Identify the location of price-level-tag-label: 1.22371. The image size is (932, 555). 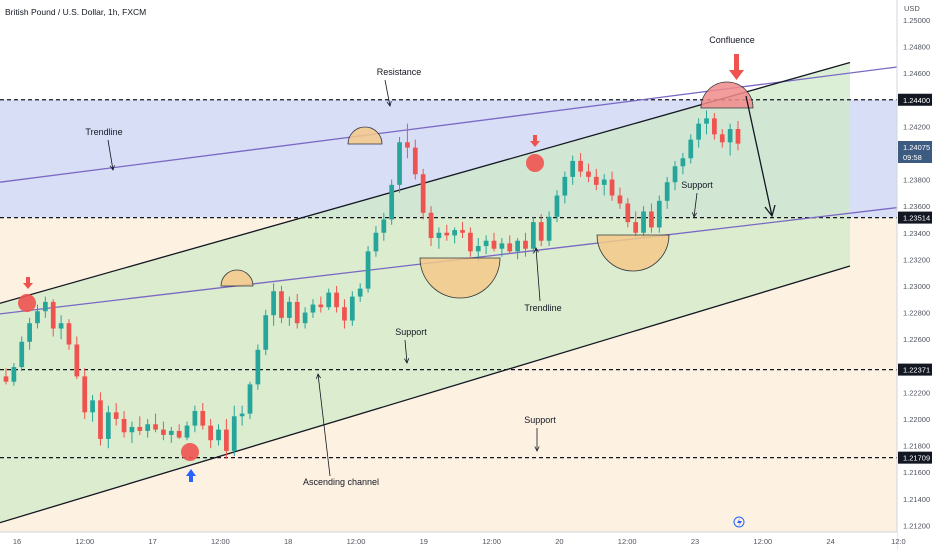
(916, 370).